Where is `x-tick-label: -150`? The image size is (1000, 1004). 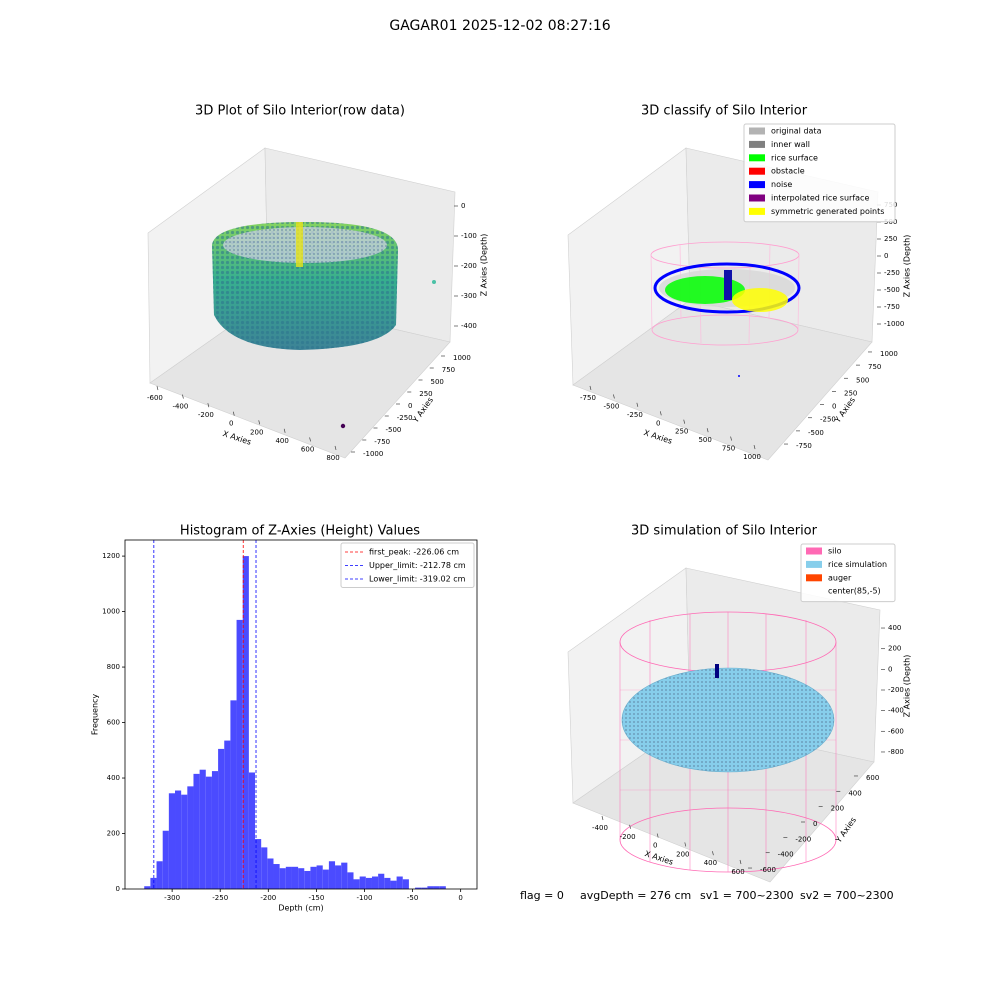
x-tick-label: -150 is located at coordinates (316, 898).